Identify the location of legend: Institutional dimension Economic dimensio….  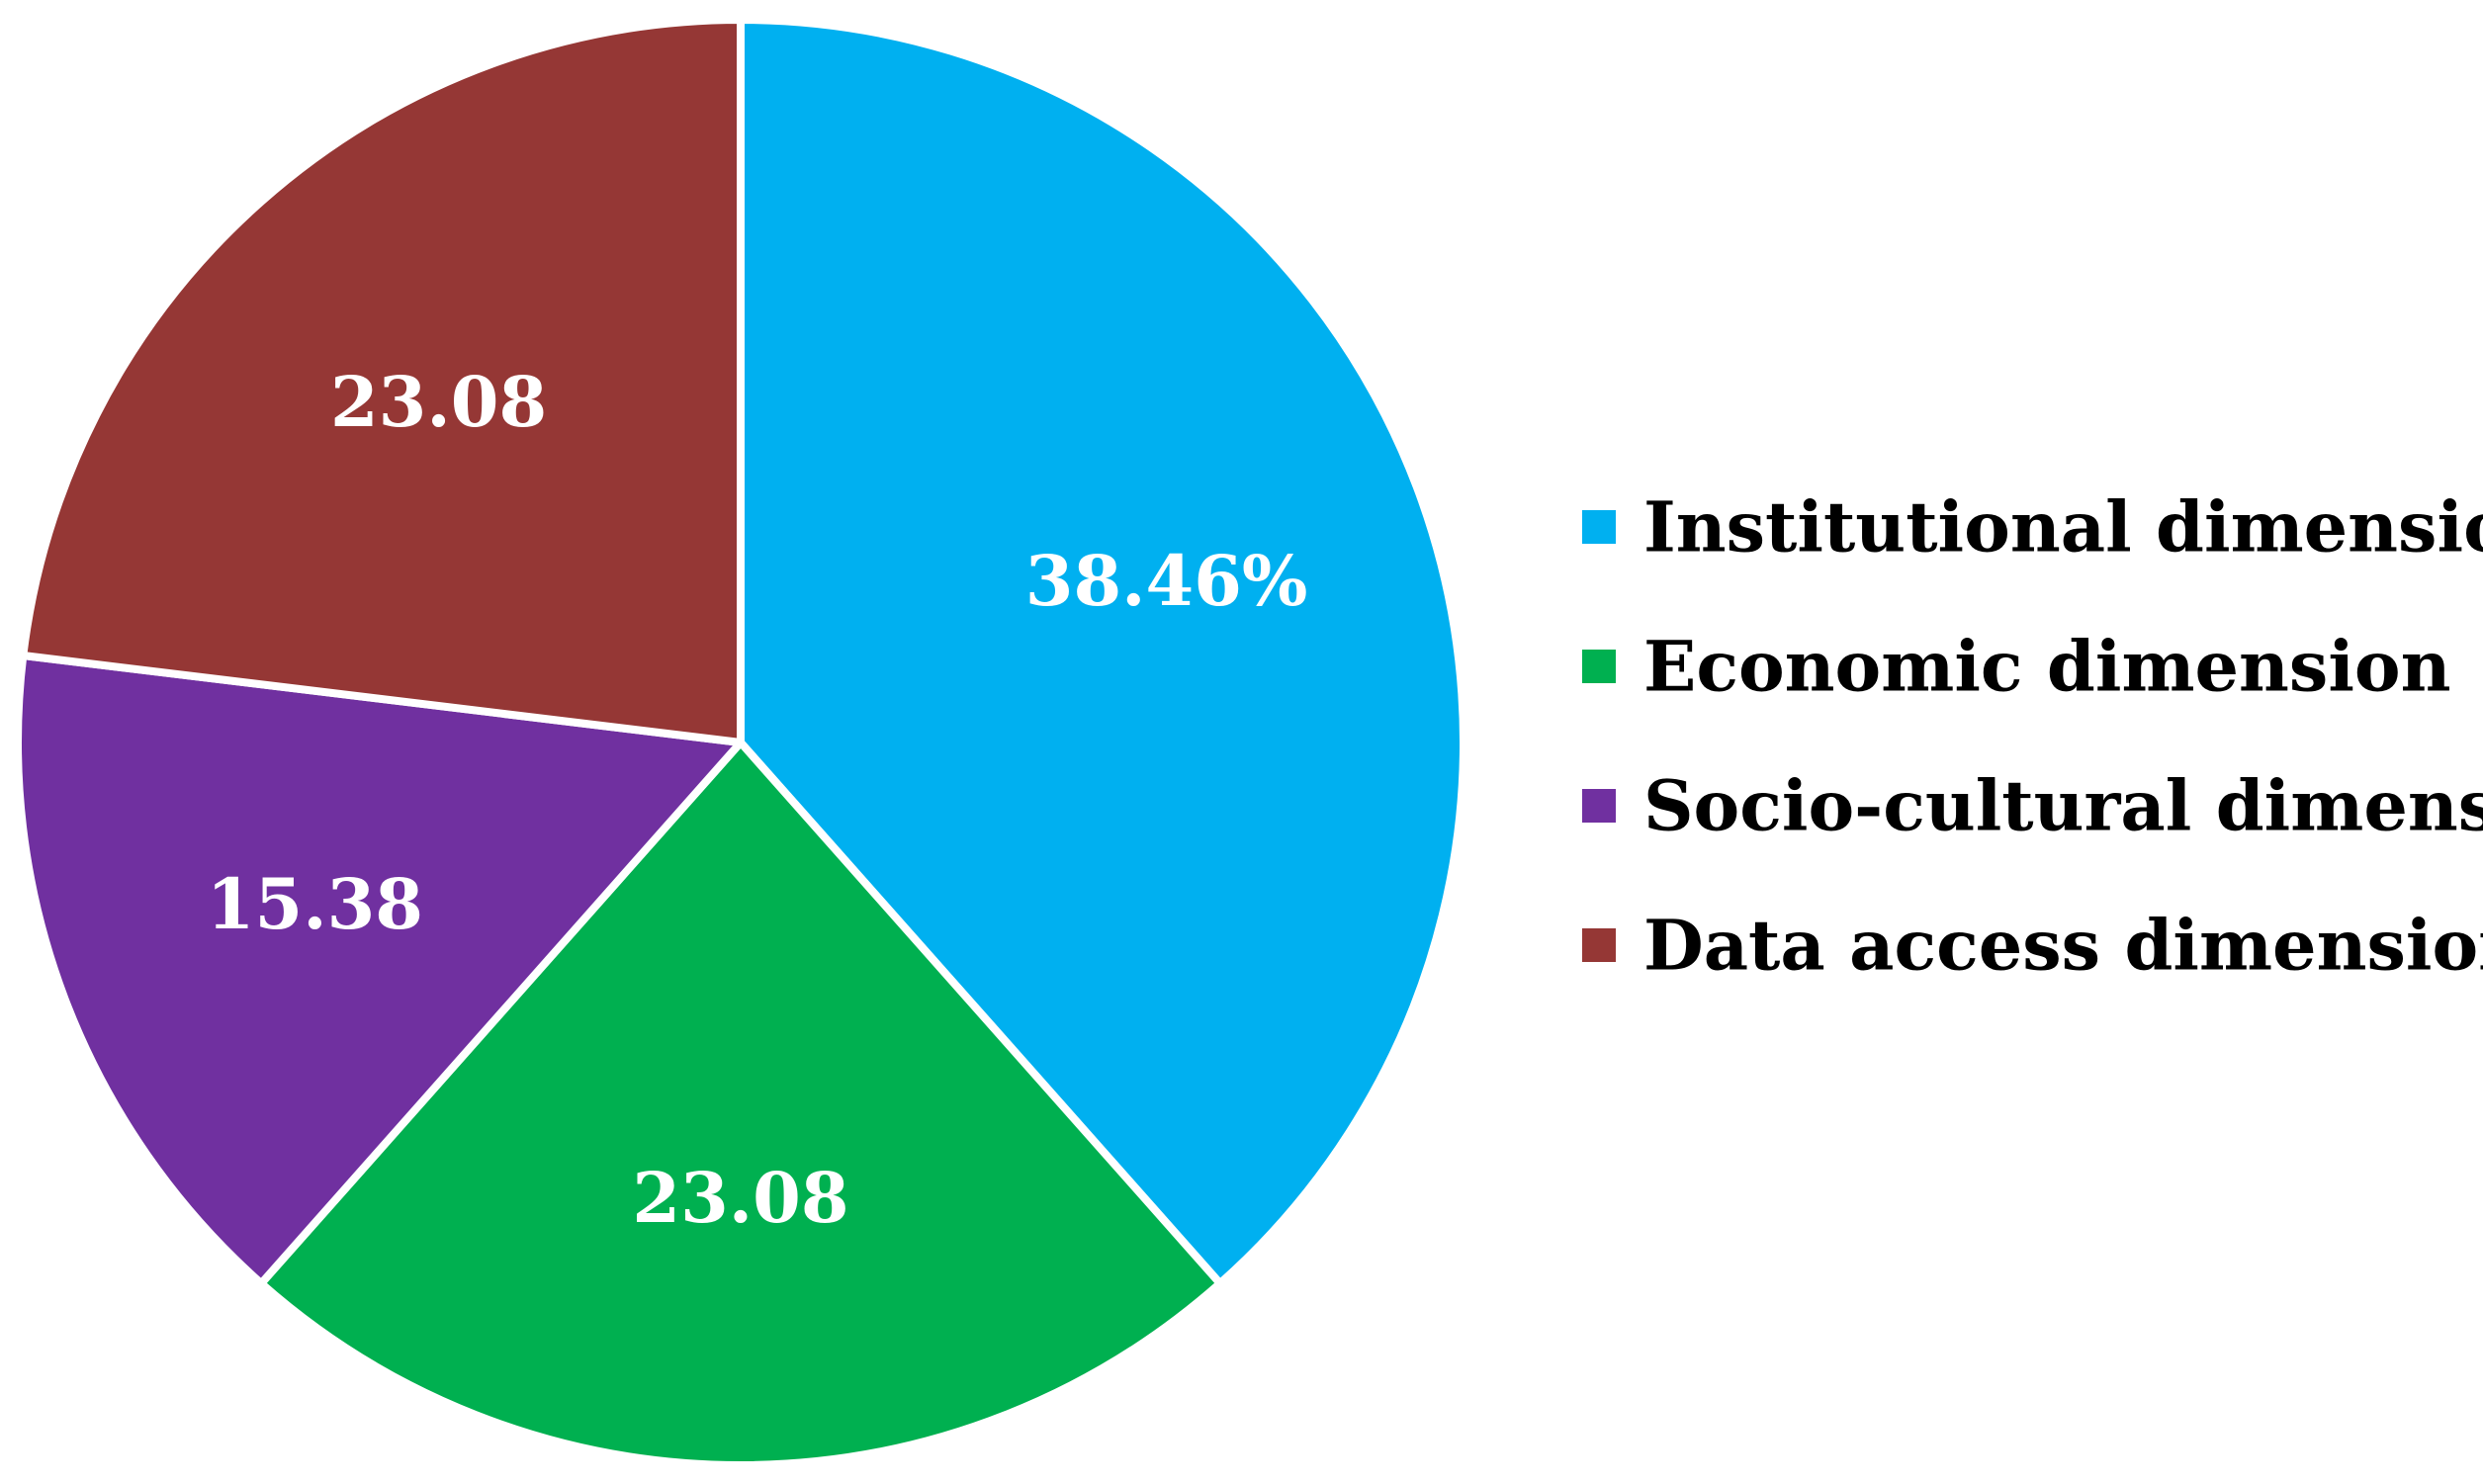
(2032, 736).